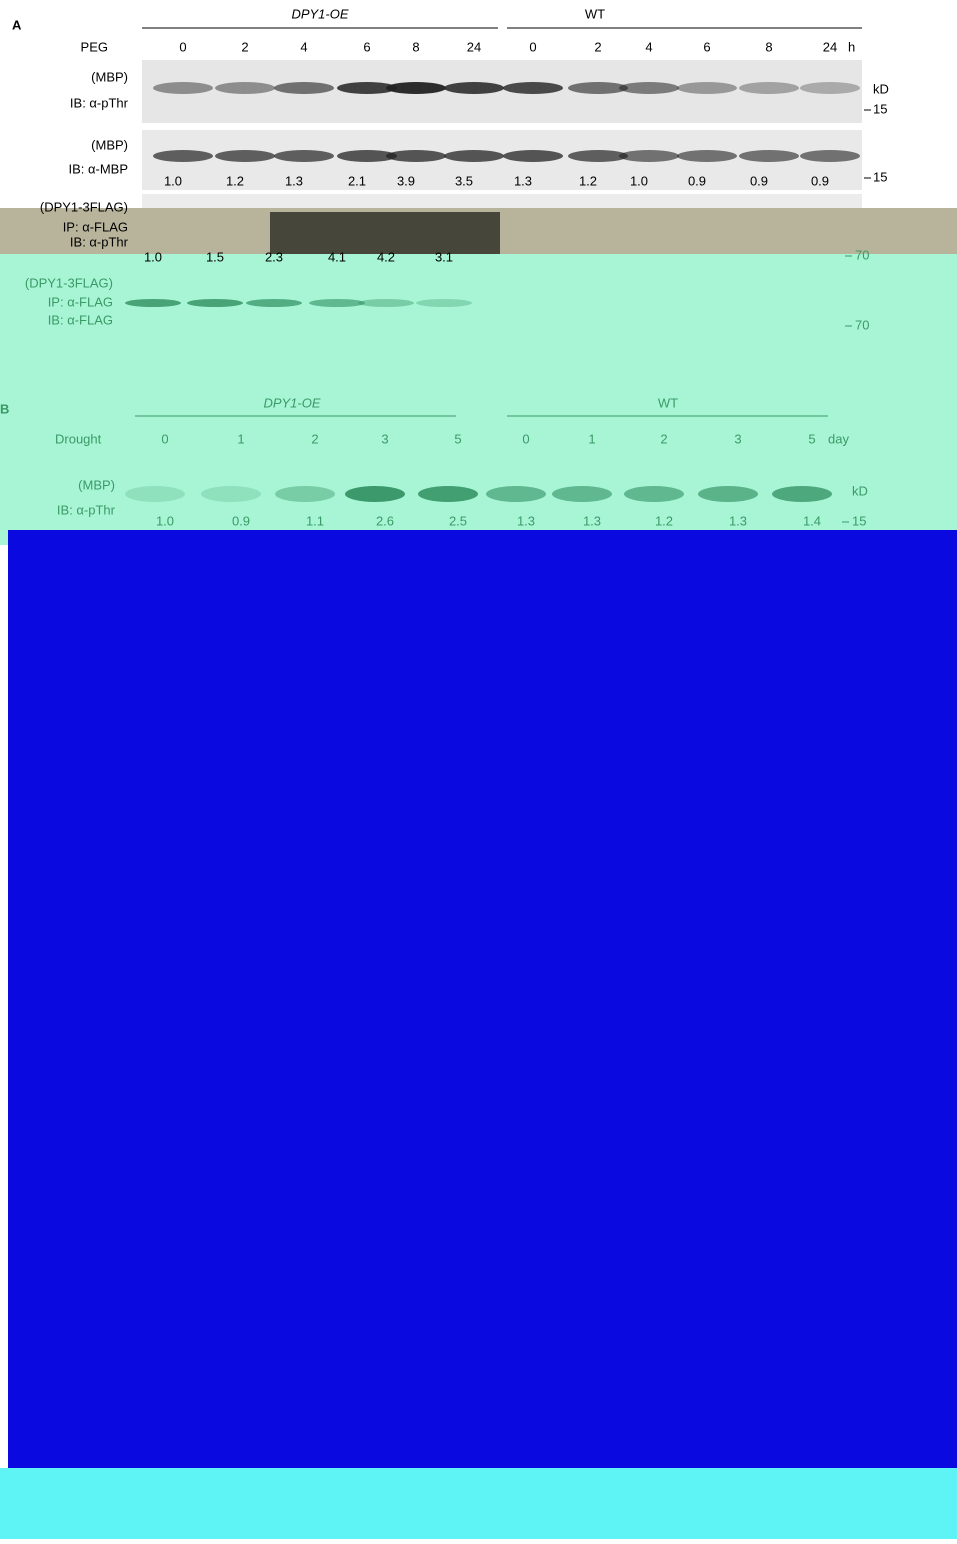 Image resolution: width=957 pixels, height=1544 pixels. Describe the element at coordinates (385, 520) in the screenshot. I see `quant-value: 2.6` at that location.